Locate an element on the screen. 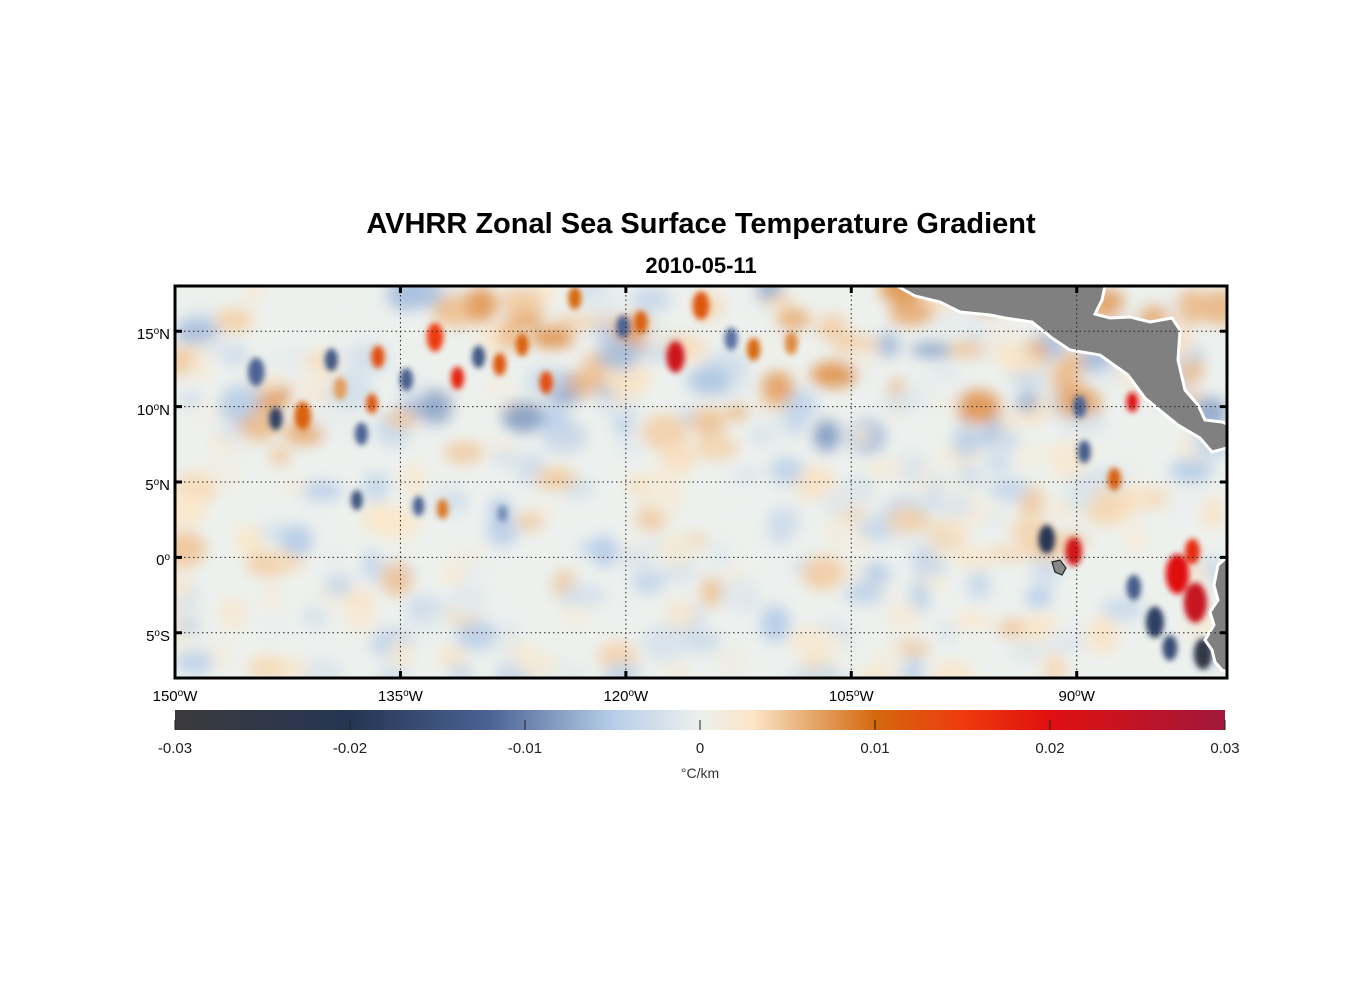 The height and width of the screenshot is (1000, 1356). longitude-label: 150oW is located at coordinates (175, 696).